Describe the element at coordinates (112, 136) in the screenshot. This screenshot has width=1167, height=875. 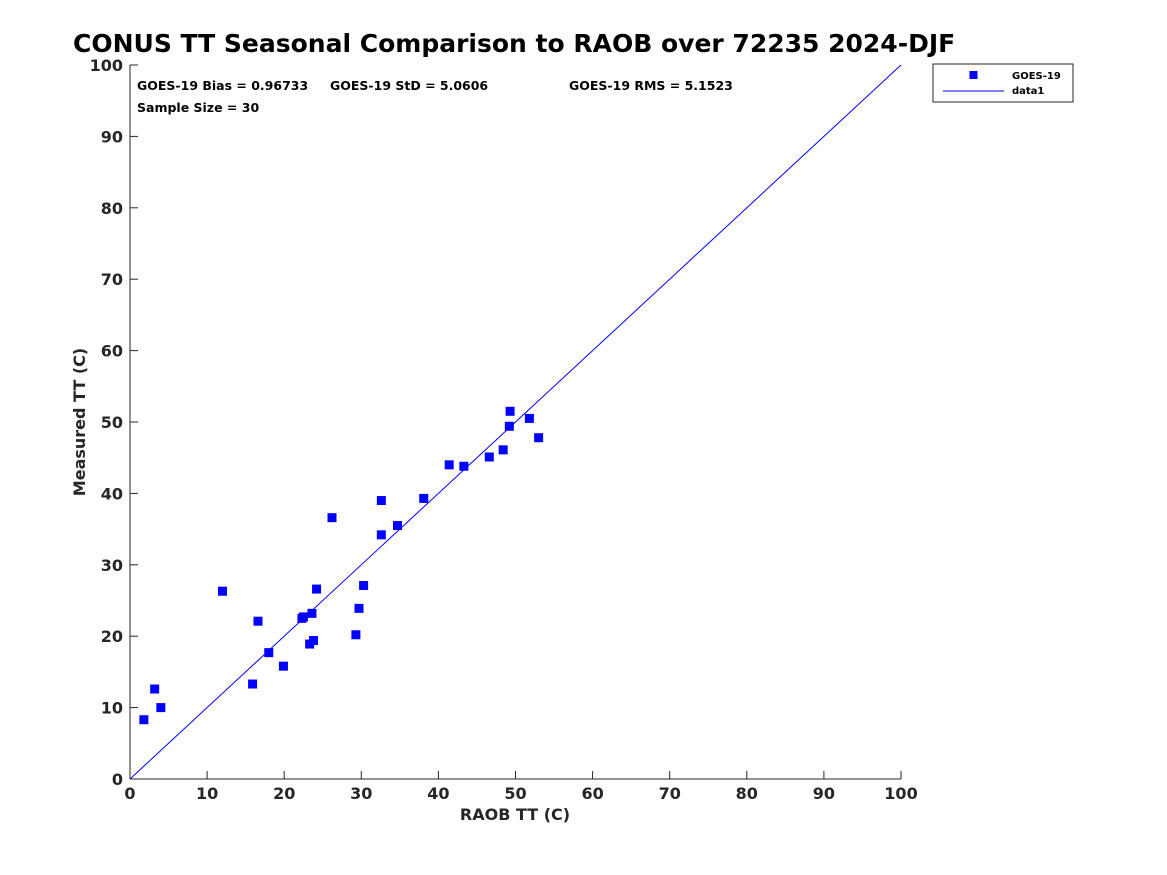
I see `y-tick-label: 90` at that location.